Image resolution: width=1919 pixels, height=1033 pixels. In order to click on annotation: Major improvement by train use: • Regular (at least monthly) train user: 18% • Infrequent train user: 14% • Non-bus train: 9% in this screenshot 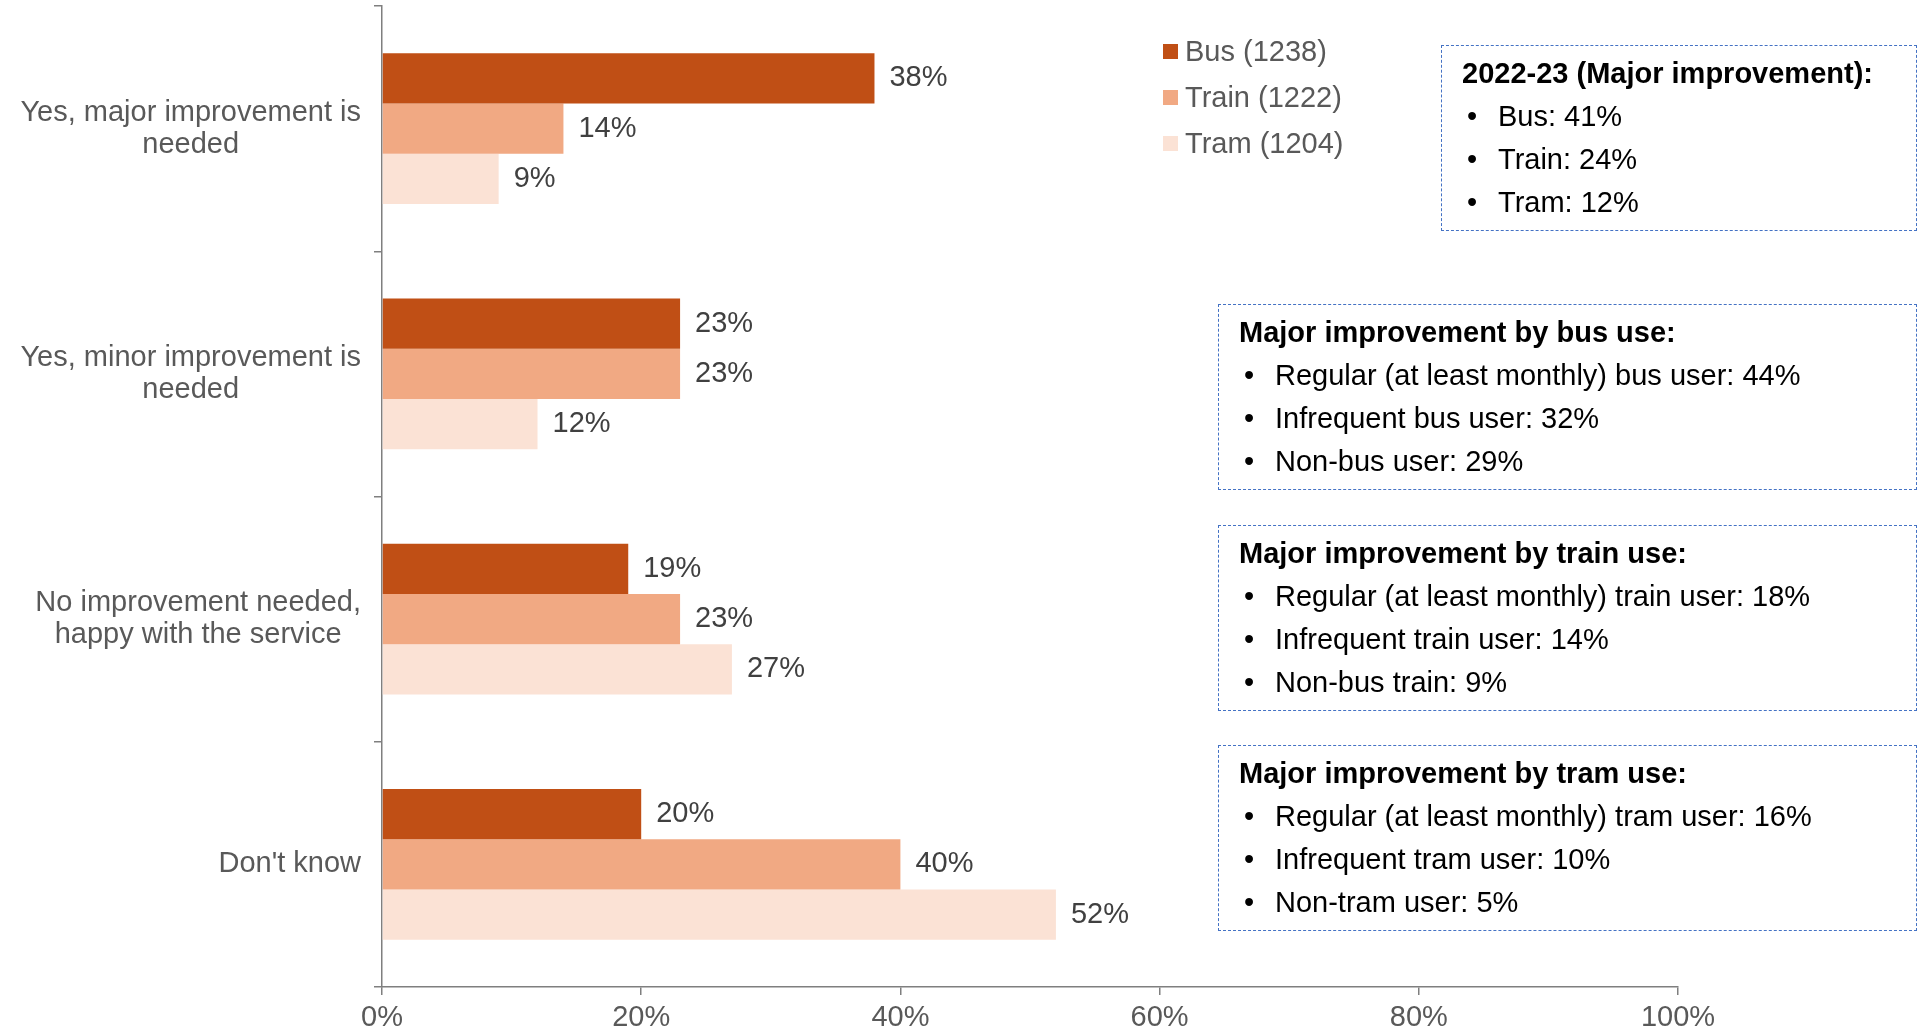, I will do `click(1525, 618)`.